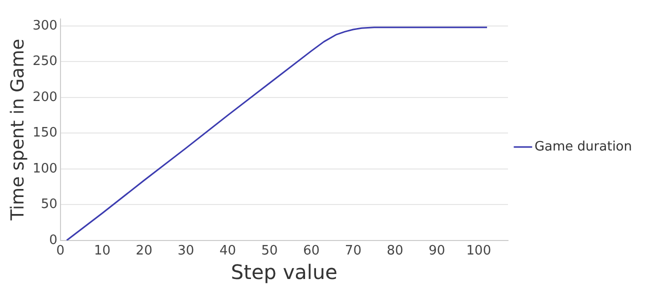 This screenshot has width=654, height=294. Describe the element at coordinates (583, 146) in the screenshot. I see `legend-label: Game duration` at that location.